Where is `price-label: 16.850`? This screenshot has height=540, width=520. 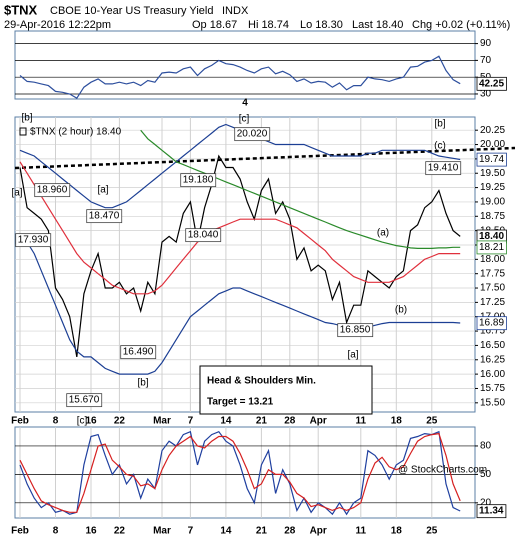 price-label: 16.850 is located at coordinates (355, 330).